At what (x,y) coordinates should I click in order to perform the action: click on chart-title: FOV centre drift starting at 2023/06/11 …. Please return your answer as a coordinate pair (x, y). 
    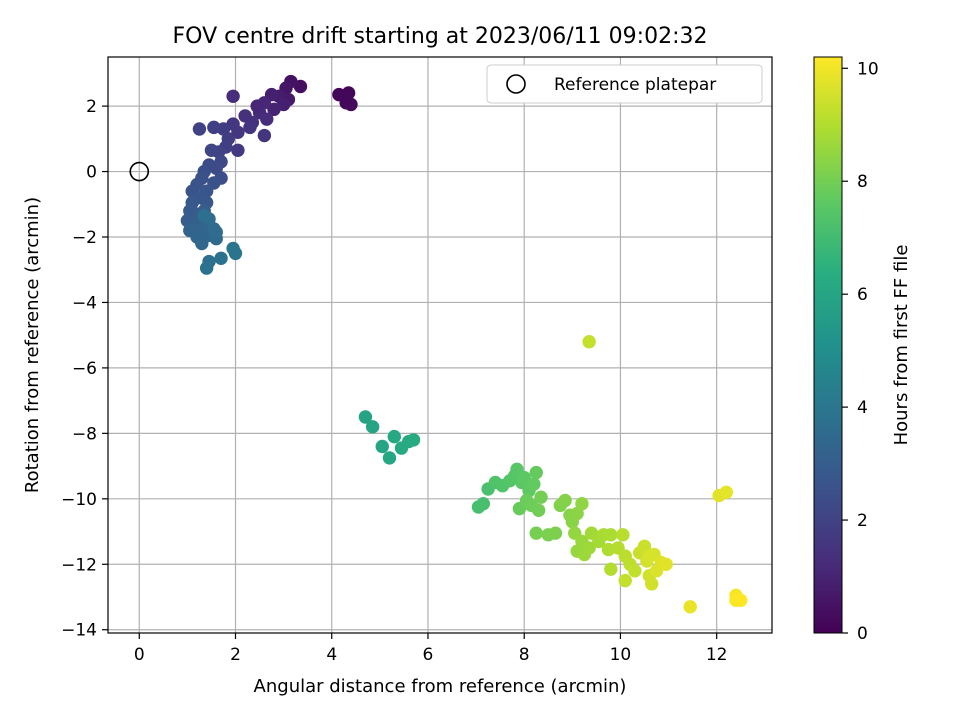
    Looking at the image, I should click on (440, 36).